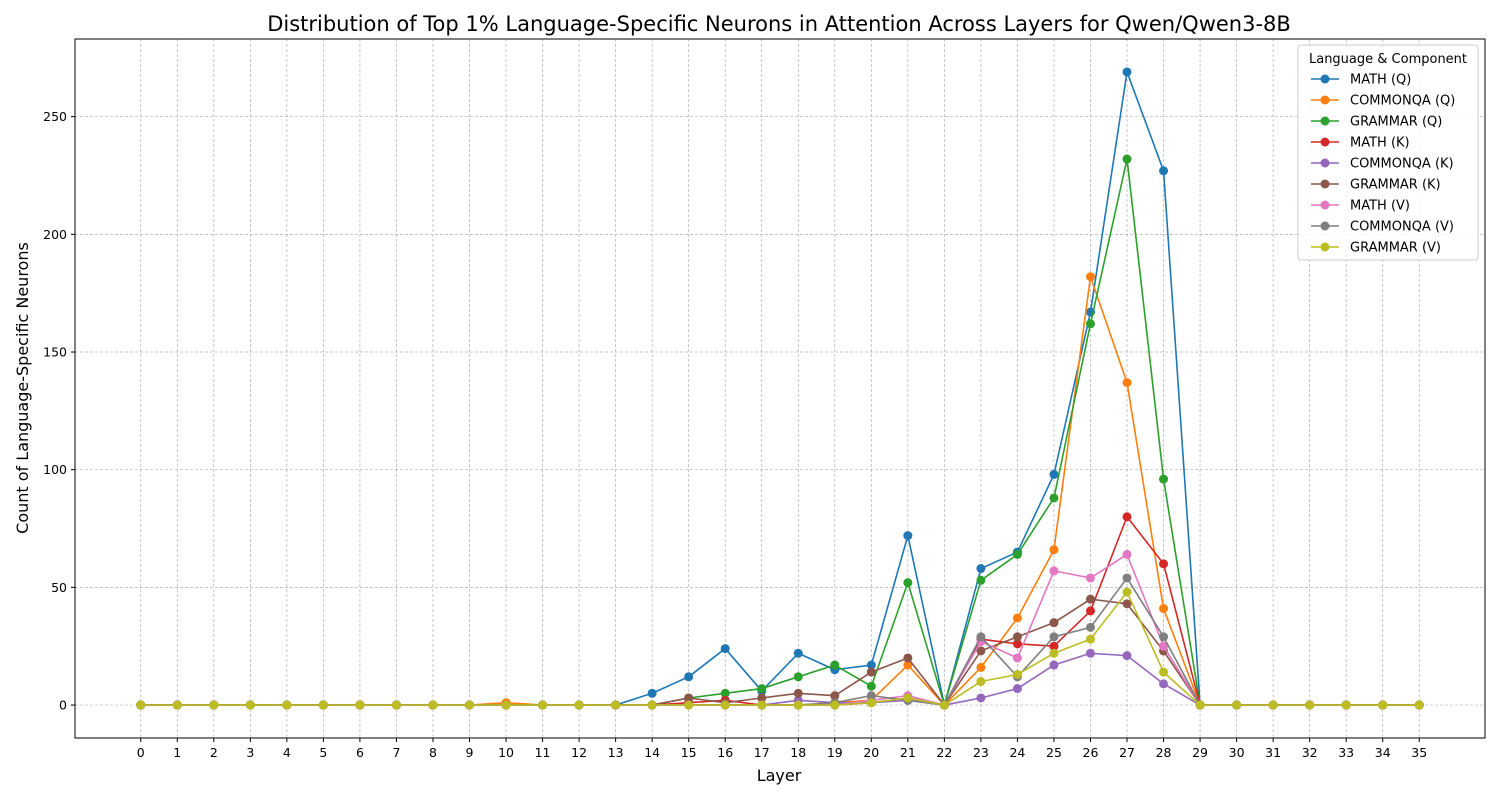 This screenshot has width=1500, height=800. Describe the element at coordinates (543, 752) in the screenshot. I see `x-tick-label: 11` at that location.